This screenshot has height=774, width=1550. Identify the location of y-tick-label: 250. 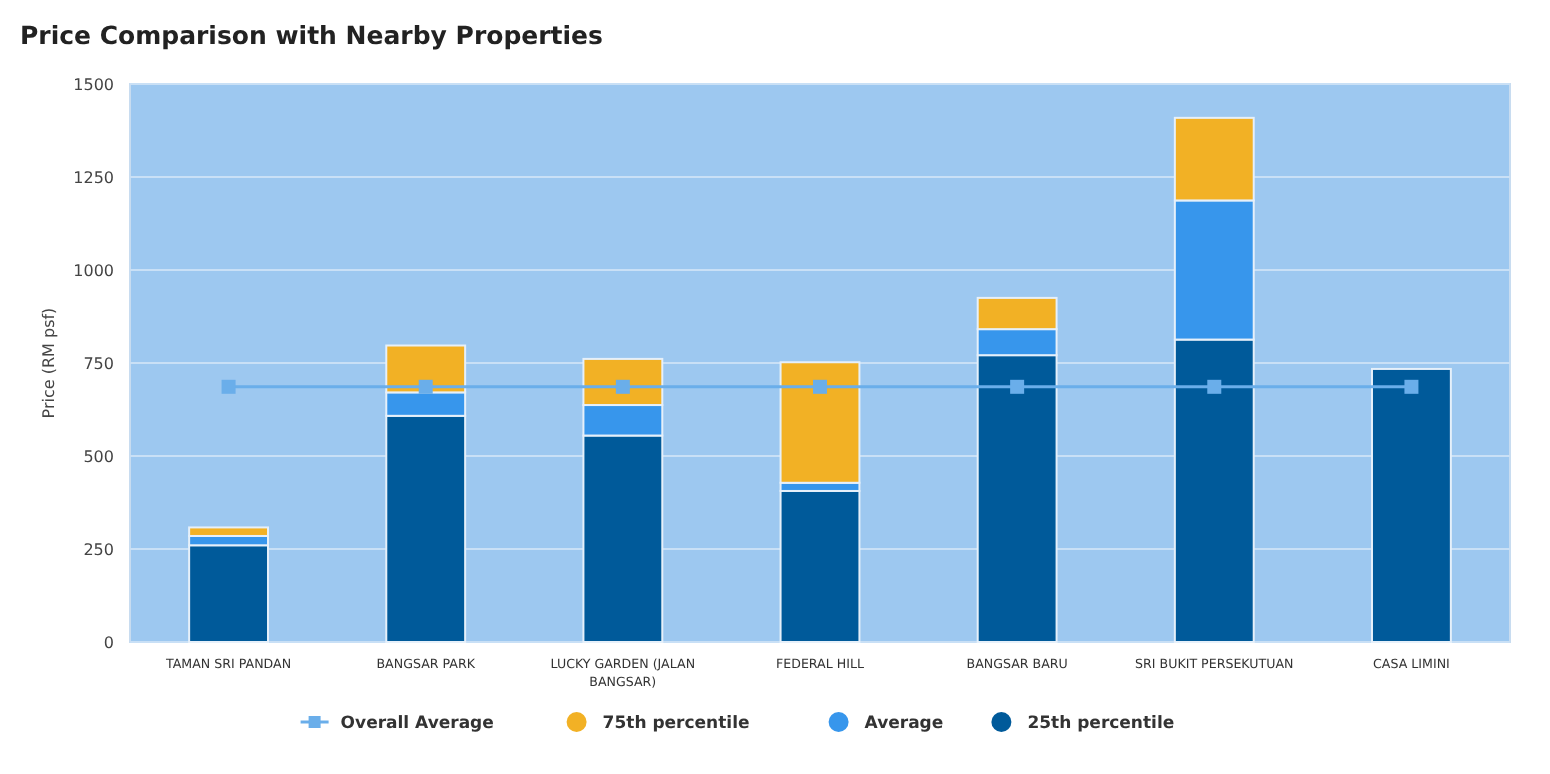
(98, 549).